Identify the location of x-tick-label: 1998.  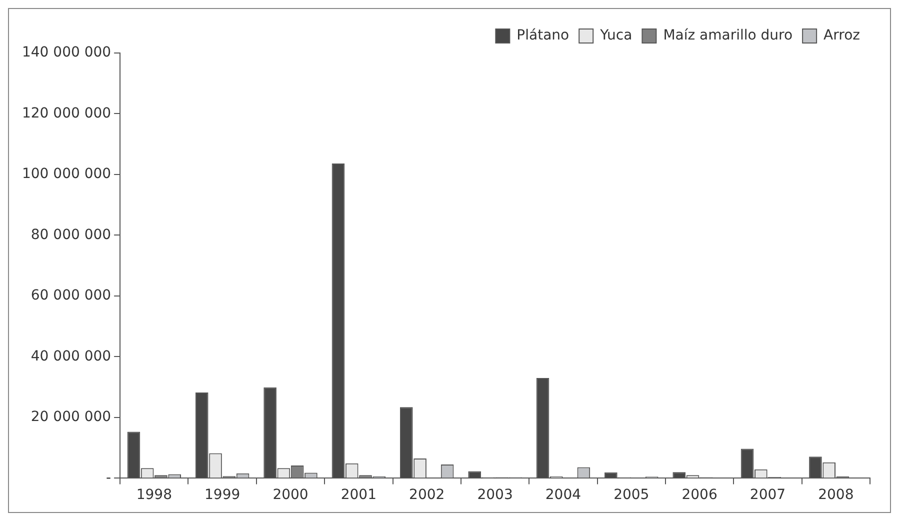
(154, 495).